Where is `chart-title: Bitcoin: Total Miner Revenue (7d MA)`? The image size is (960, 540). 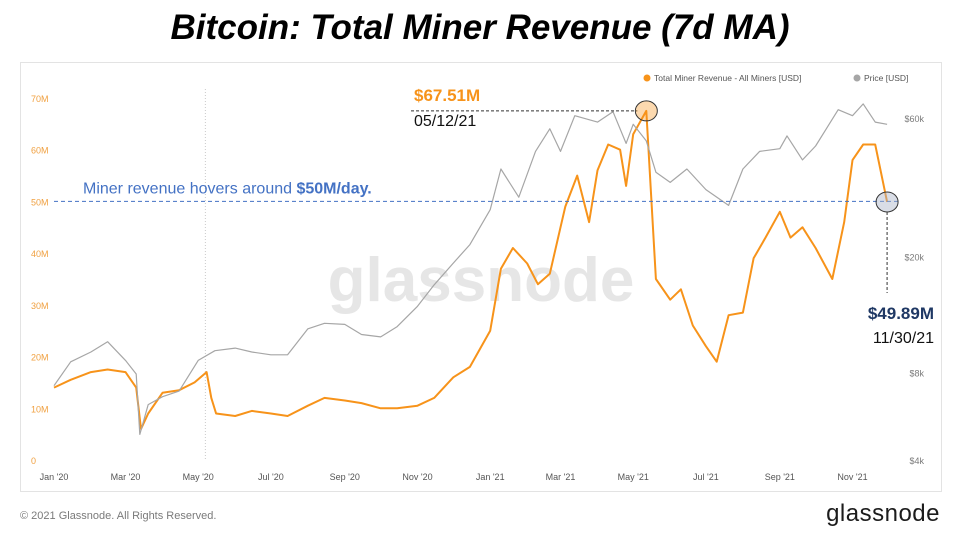
chart-title: Bitcoin: Total Miner Revenue (7d MA) is located at coordinates (480, 27).